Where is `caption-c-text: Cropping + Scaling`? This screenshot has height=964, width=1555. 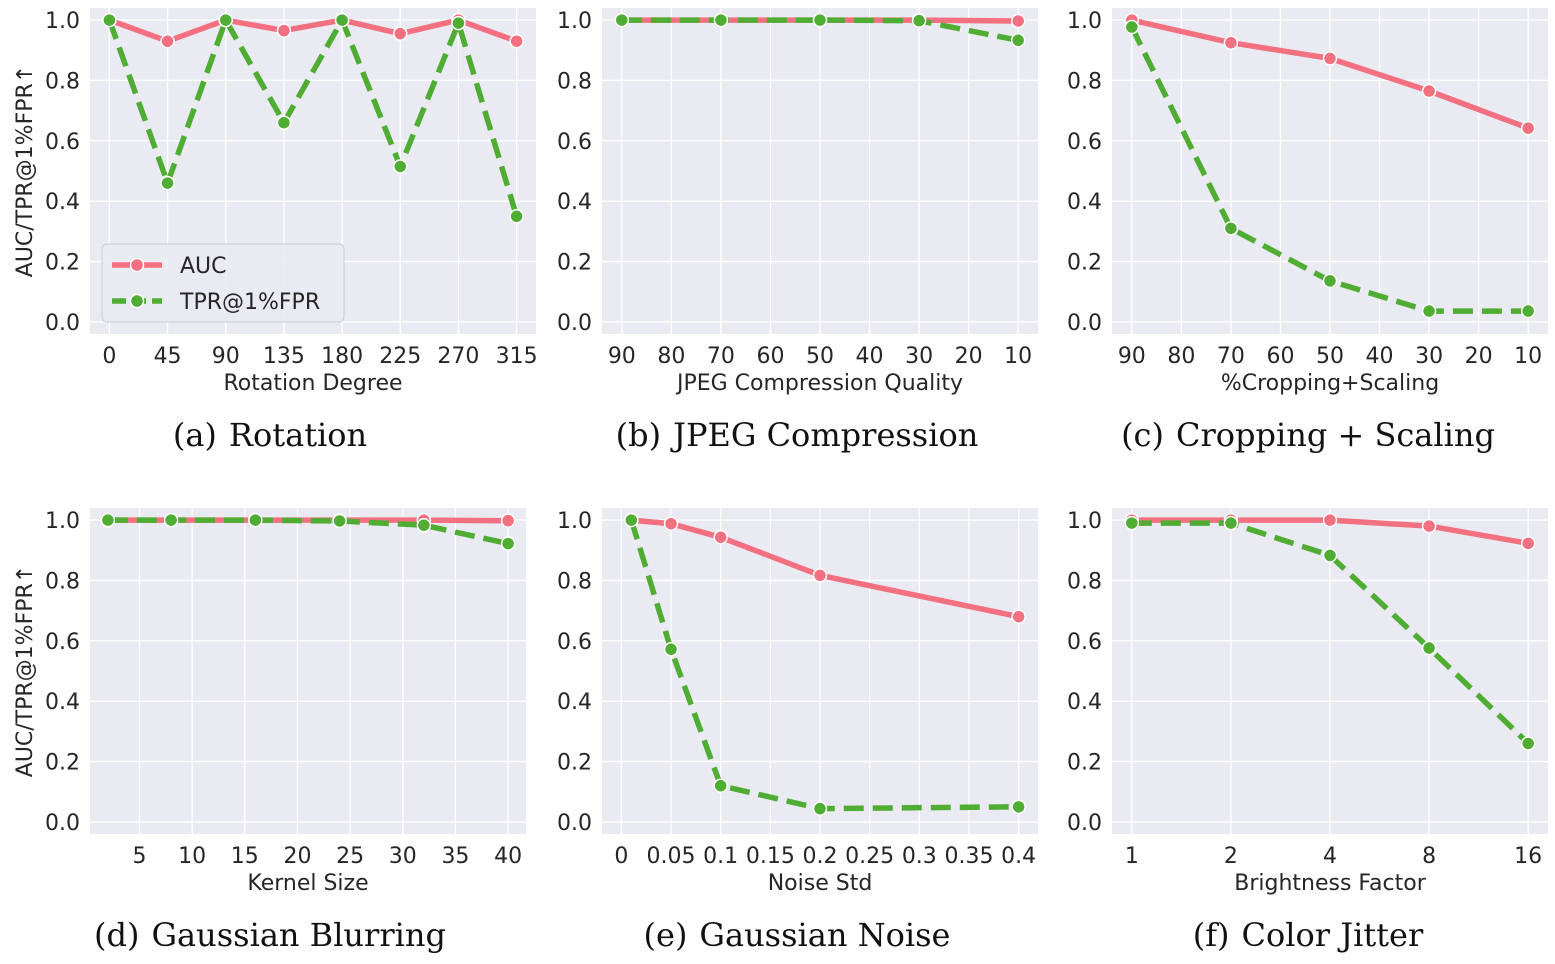 caption-c-text: Cropping + Scaling is located at coordinates (1335, 435).